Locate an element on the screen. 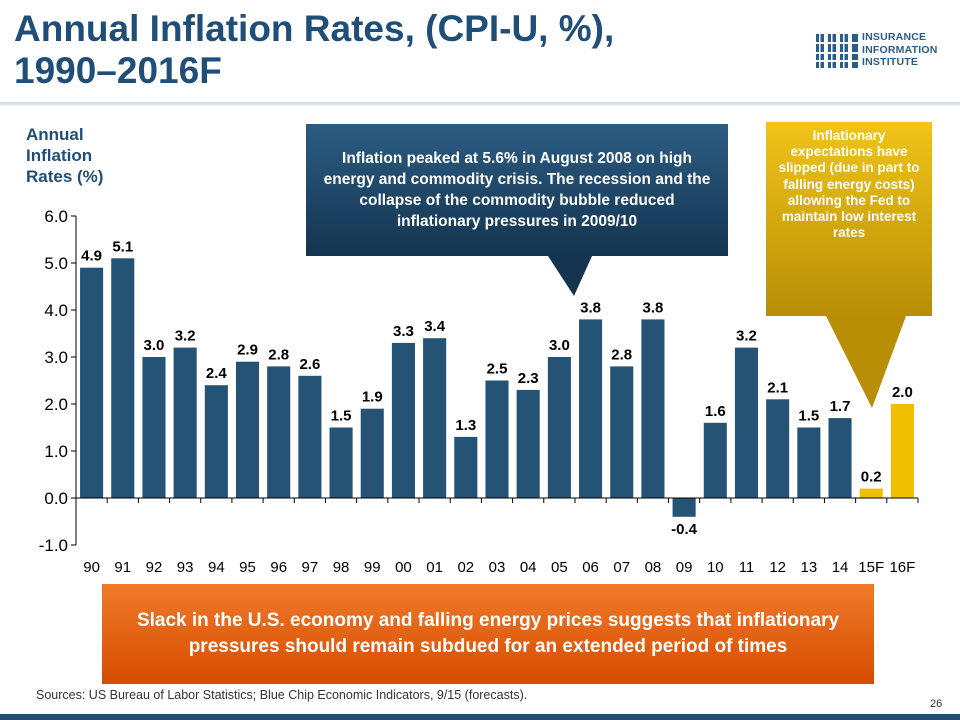 The image size is (960, 720). x-tick-label: 01 is located at coordinates (434, 567).